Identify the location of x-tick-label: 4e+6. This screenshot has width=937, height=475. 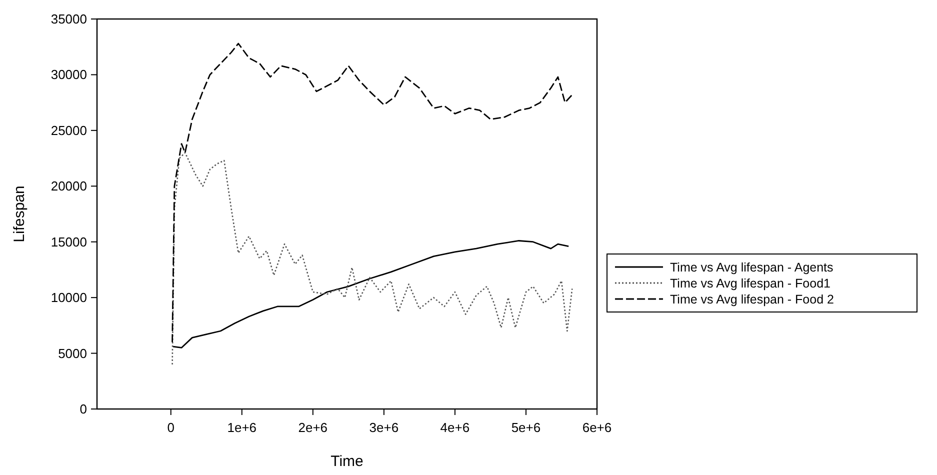
(455, 427).